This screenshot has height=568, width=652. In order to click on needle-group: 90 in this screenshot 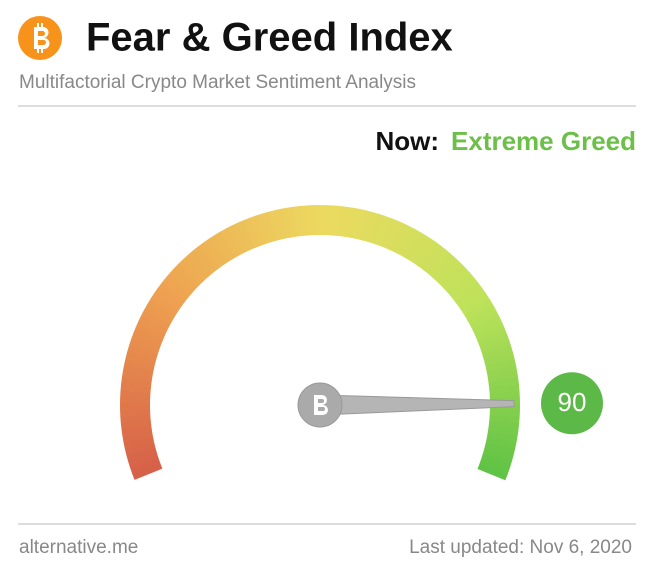, I will do `click(450, 403)`.